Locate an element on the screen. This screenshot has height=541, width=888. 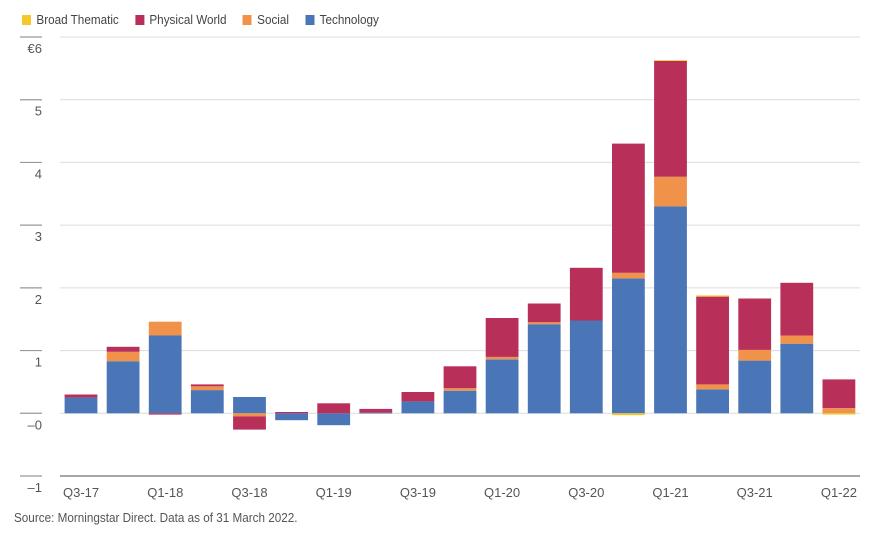
x-tick-label: Q3-19 is located at coordinates (418, 492).